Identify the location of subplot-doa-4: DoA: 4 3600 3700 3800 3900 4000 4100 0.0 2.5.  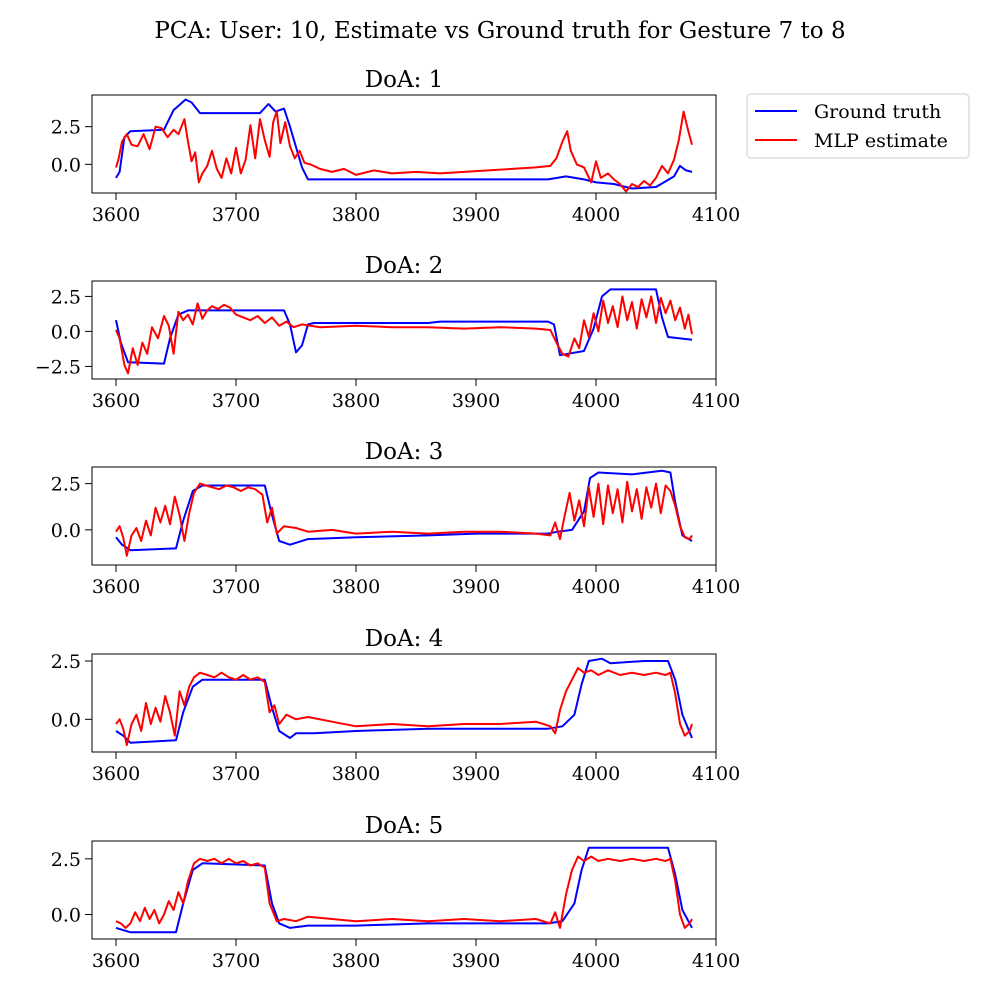
(395, 705).